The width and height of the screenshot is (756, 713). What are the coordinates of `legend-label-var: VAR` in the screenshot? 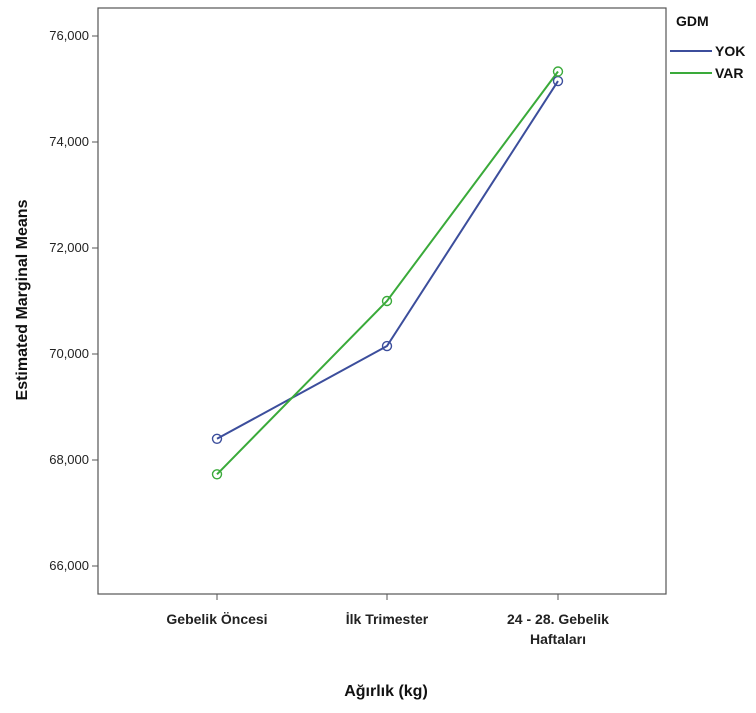 It's located at (729, 73).